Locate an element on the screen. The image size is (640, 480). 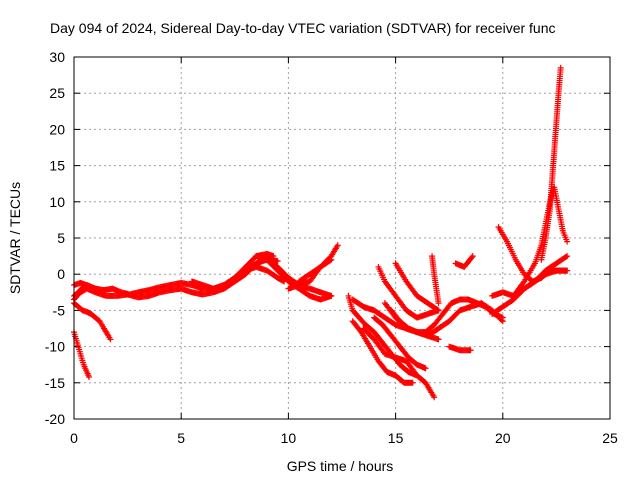
series-arc25 is located at coordinates (533, 254).